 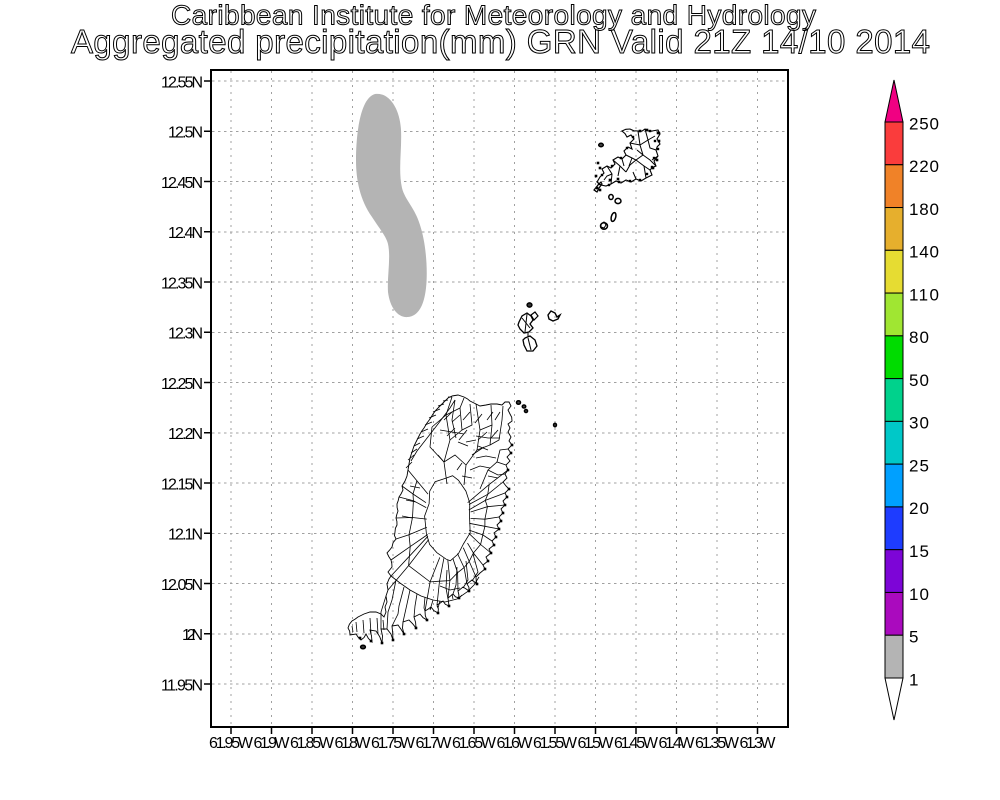 I want to click on svg-text: 61.45W, so click(x=636, y=743).